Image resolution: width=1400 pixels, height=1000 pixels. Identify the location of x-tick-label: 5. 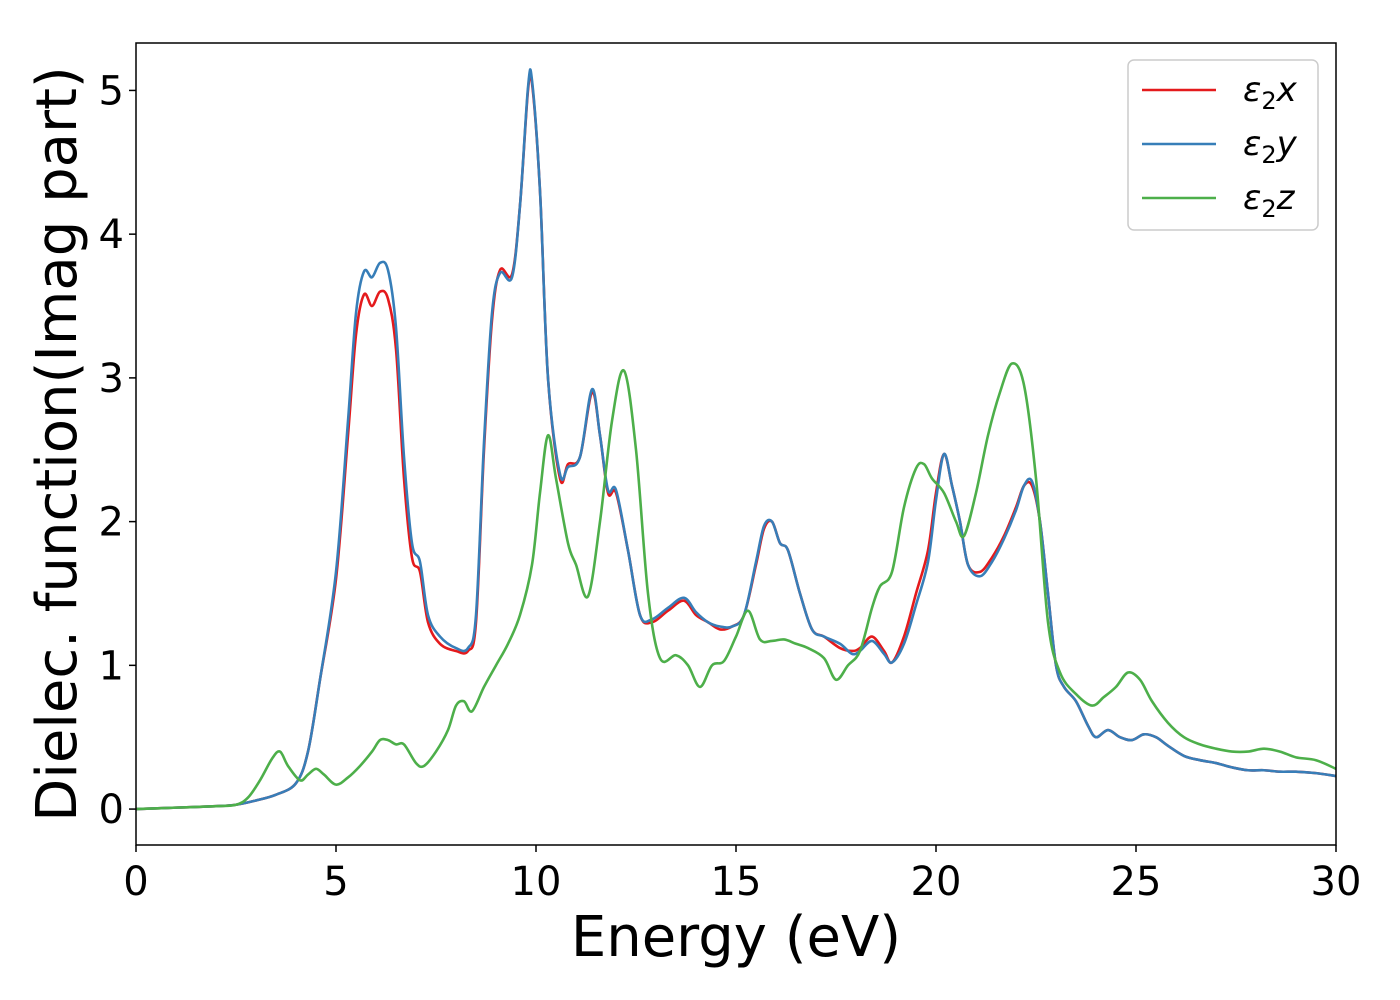
(335, 882).